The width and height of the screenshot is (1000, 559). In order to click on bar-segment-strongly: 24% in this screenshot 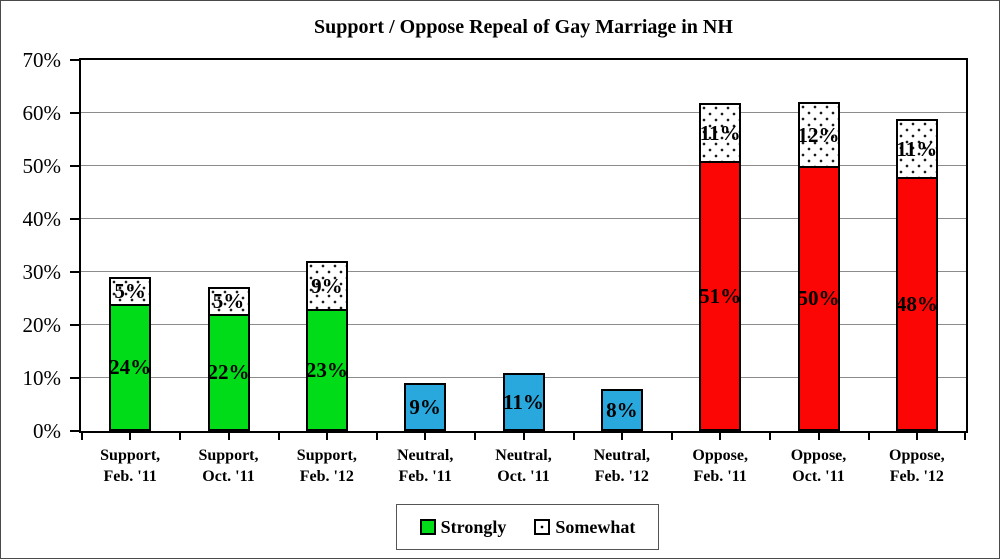, I will do `click(130, 367)`.